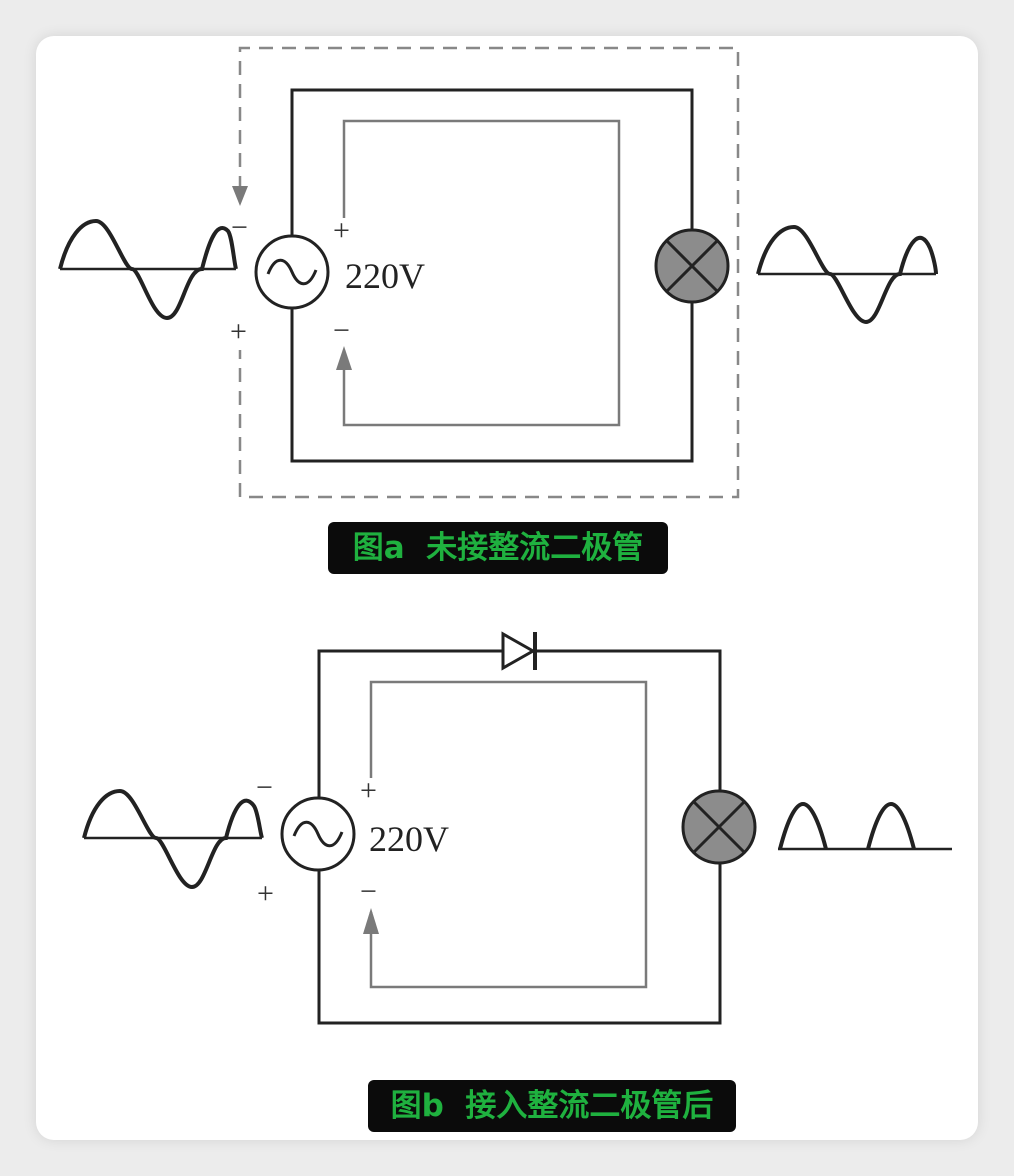  Describe the element at coordinates (498, 548) in the screenshot. I see `caption-figure-a: 图a 未接整流二极管` at that location.